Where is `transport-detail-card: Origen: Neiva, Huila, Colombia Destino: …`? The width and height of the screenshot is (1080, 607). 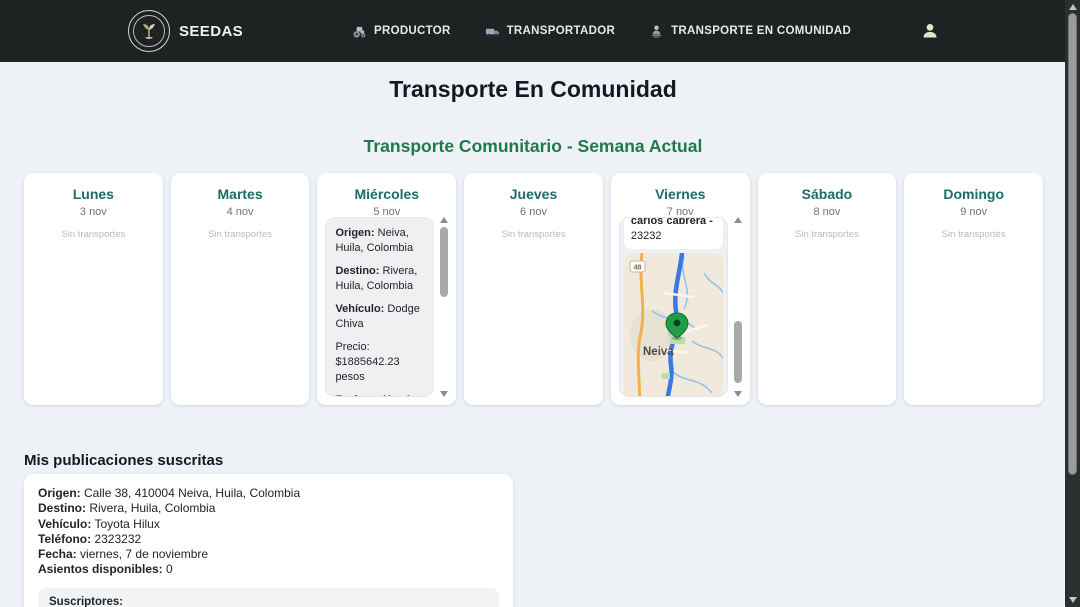
transport-detail-card: Origen: Neiva, Huila, Colombia Destino: … is located at coordinates (380, 307).